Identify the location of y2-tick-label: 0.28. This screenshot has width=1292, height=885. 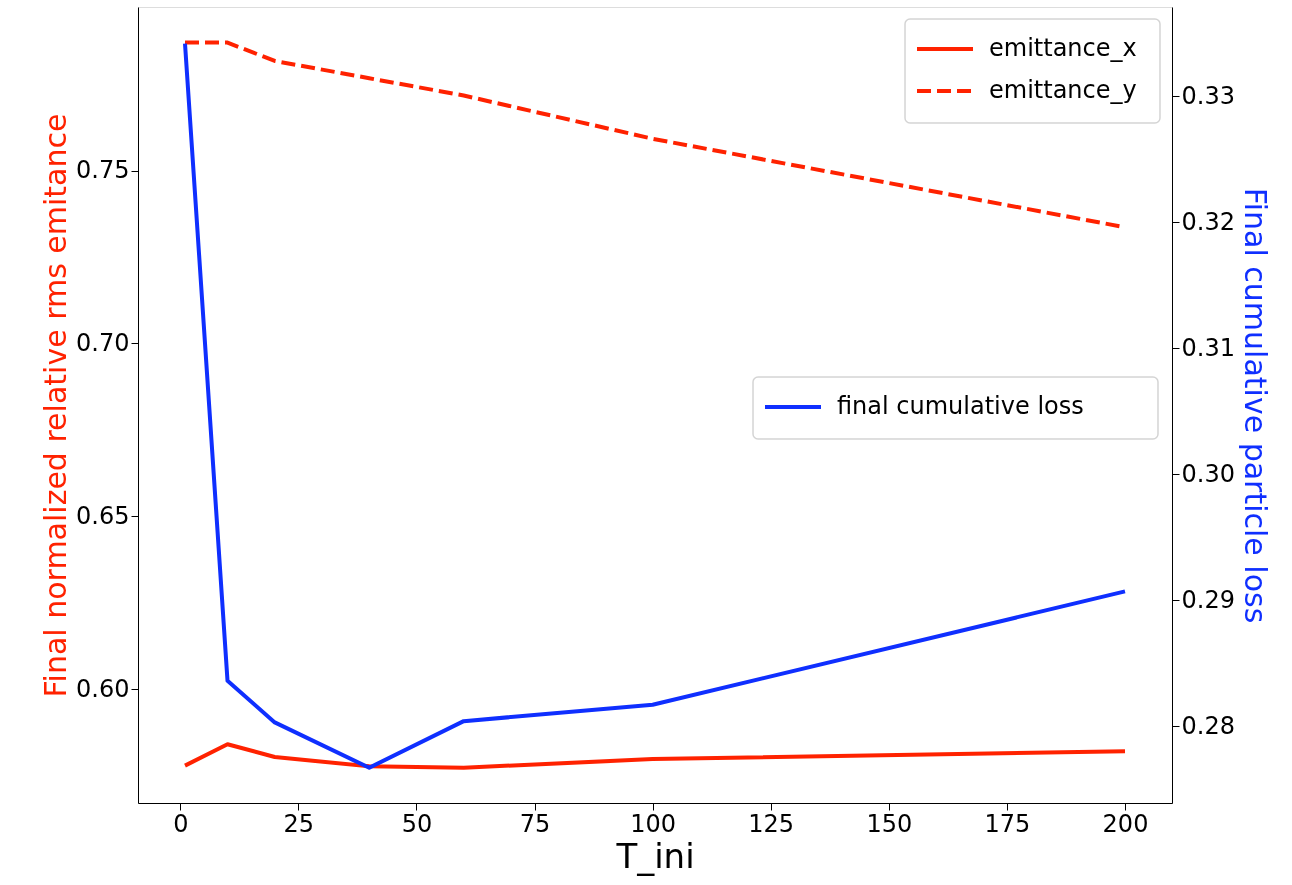
(1208, 725).